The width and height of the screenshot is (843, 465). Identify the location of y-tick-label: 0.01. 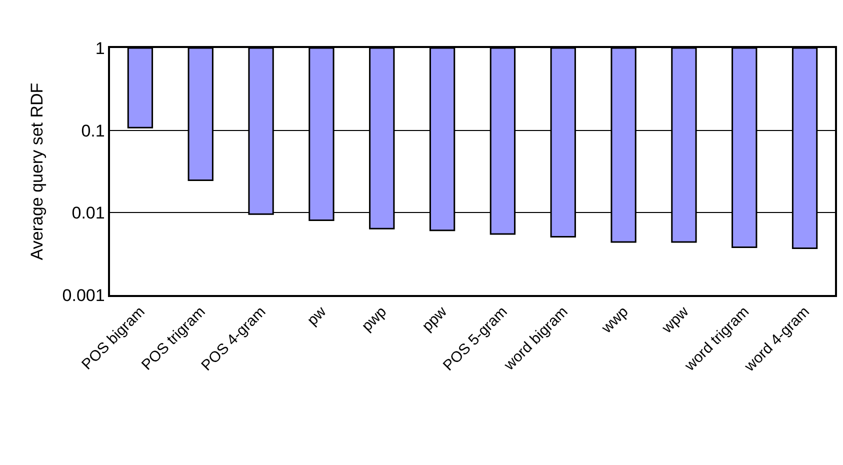
(88, 213).